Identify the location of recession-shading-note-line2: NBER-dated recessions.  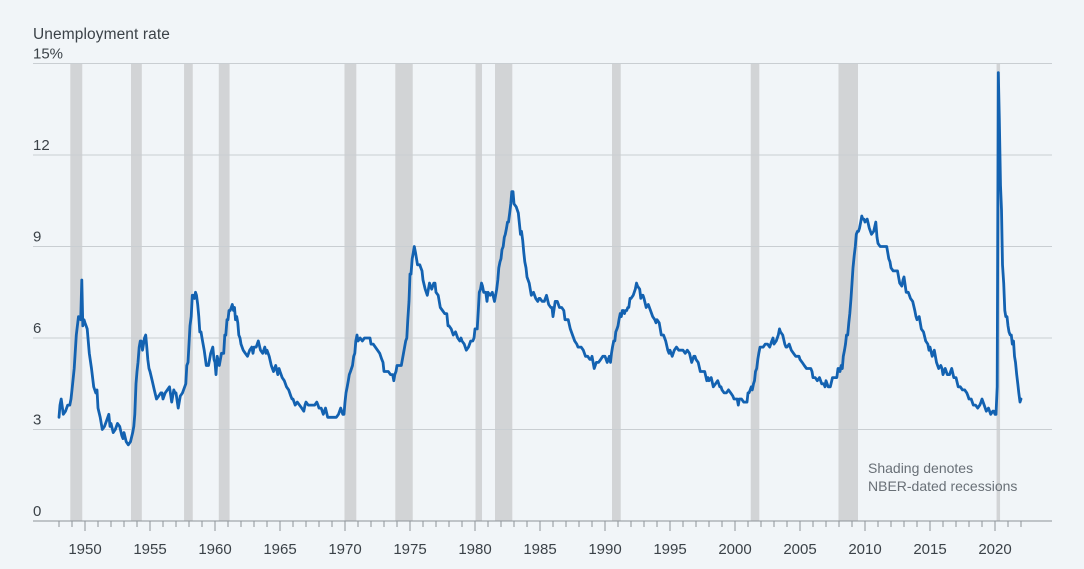
(943, 486).